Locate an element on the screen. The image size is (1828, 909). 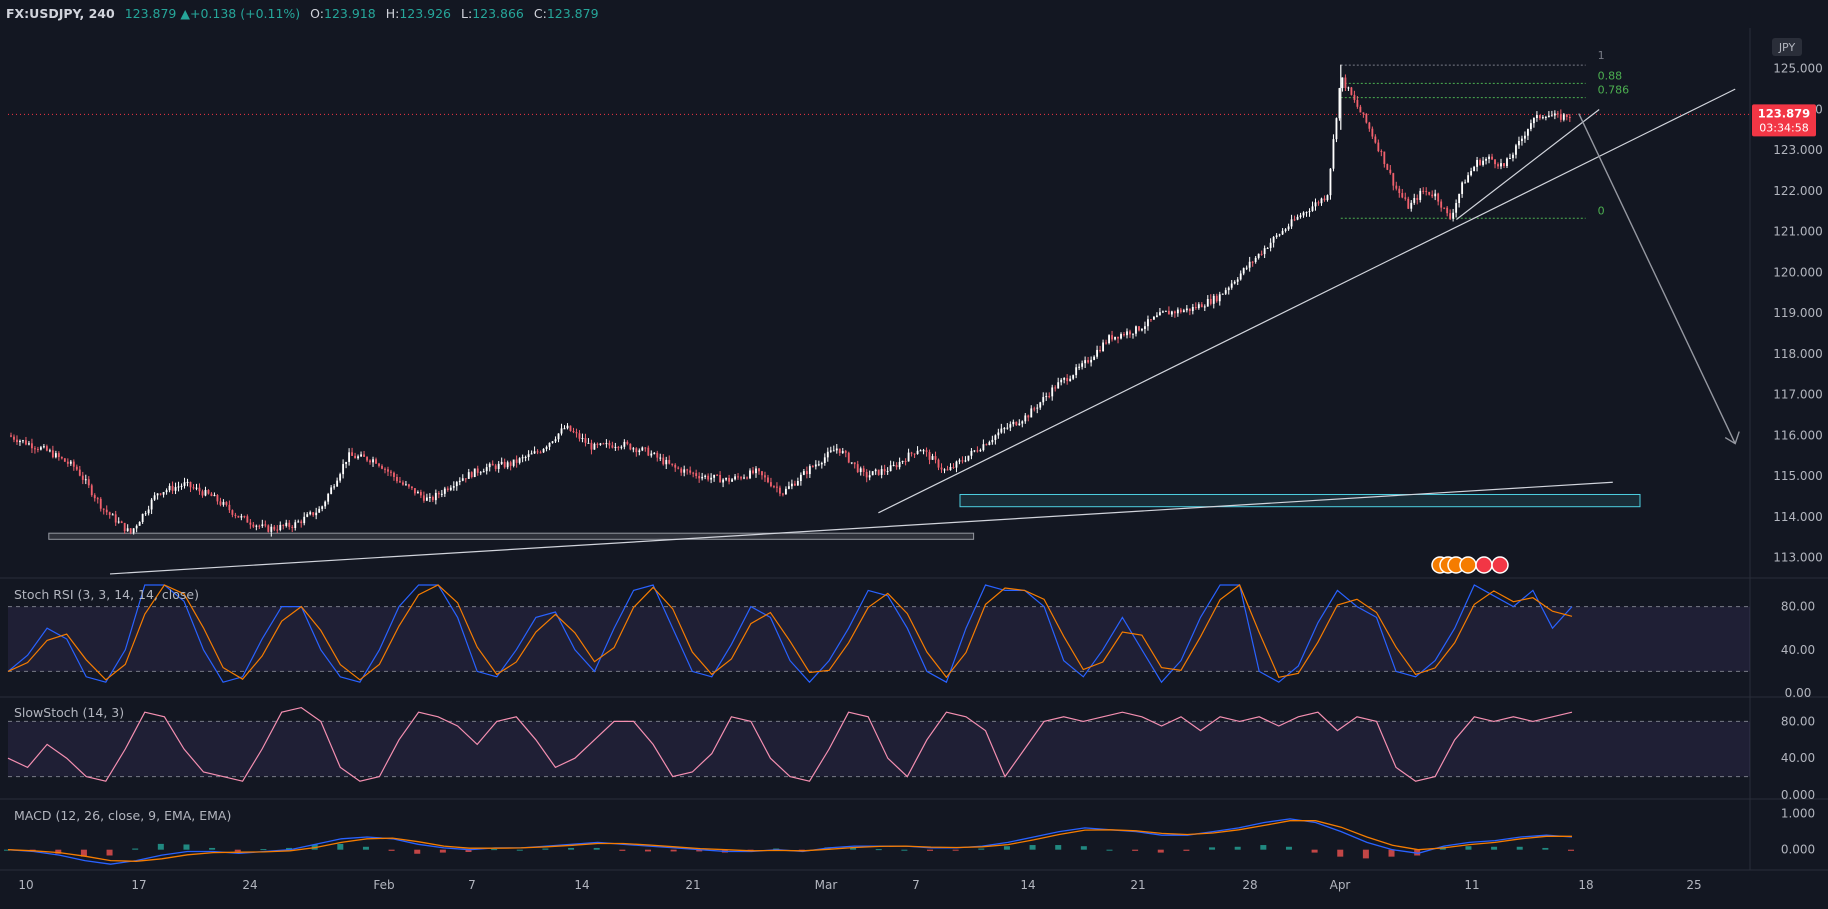
price-tick-label: 125.000 is located at coordinates (1798, 69).